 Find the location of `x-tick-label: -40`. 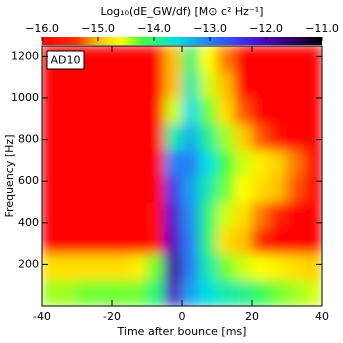

x-tick-label: -40 is located at coordinates (42, 316).